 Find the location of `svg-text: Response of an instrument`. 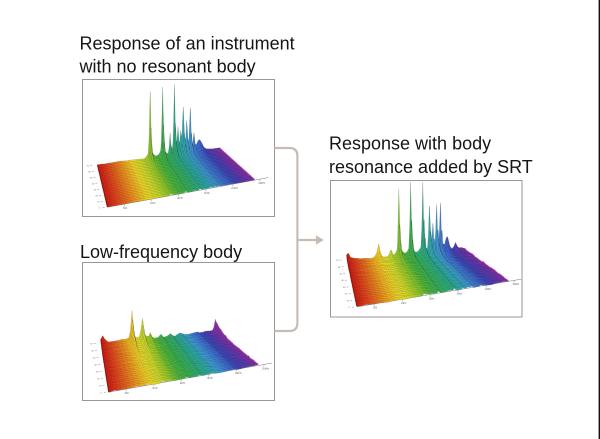

svg-text: Response of an instrument is located at coordinates (187, 43).